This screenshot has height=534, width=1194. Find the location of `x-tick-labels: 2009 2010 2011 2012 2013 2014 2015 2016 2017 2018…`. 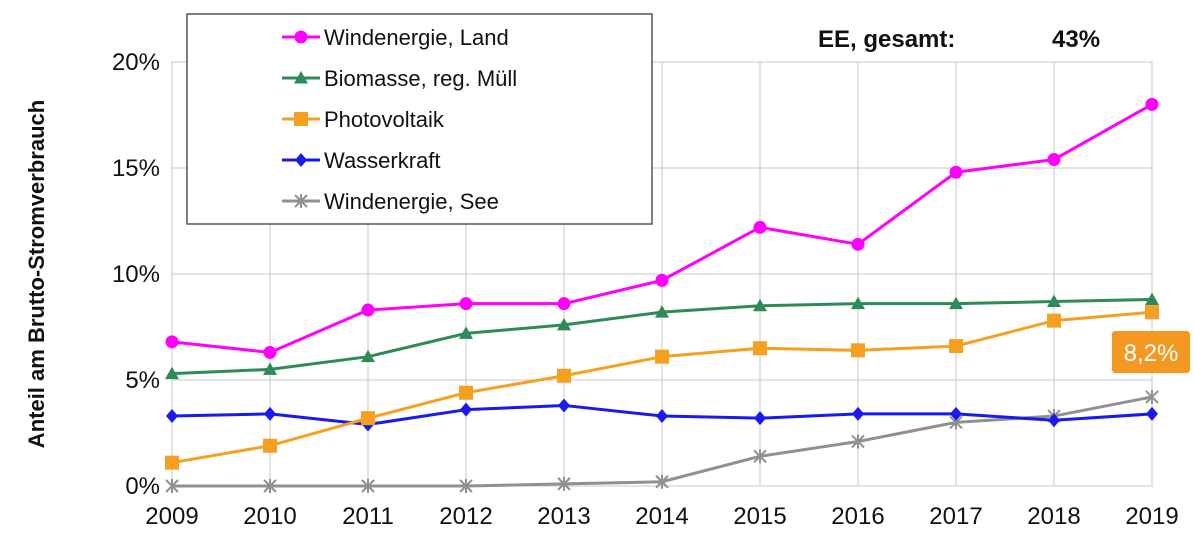

x-tick-labels: 2009 2010 2011 2012 2013 2014 2015 2016 2017 2018… is located at coordinates (661, 516).